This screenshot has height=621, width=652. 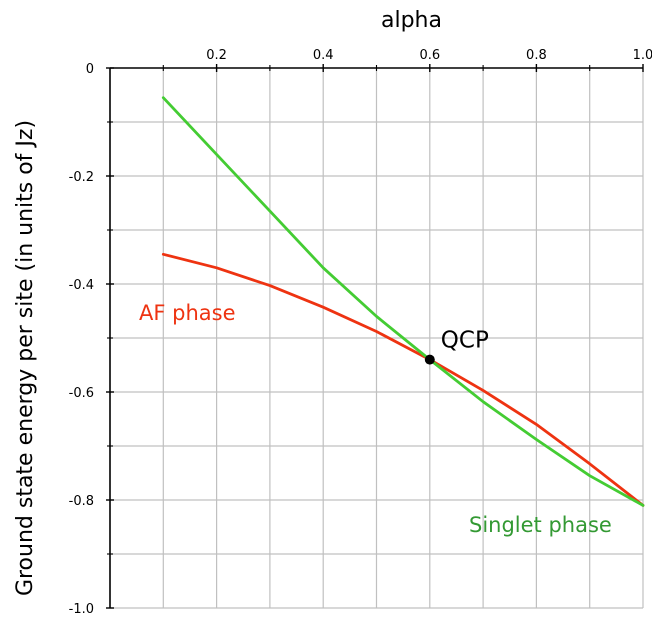 I want to click on y-tick-label: -0.6, so click(x=81, y=393).